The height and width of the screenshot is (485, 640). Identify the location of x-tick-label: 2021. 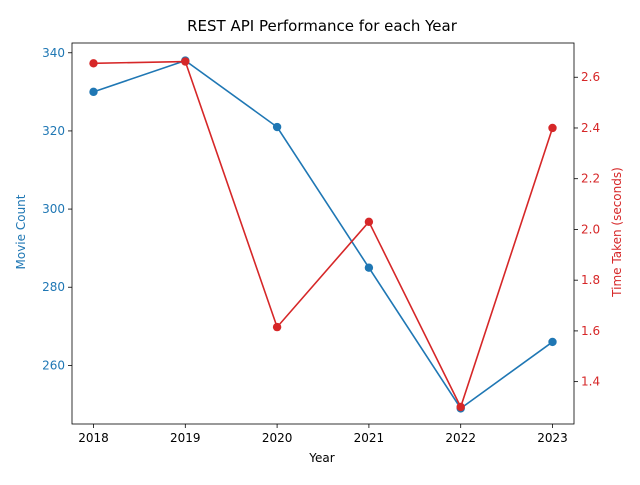
(369, 438).